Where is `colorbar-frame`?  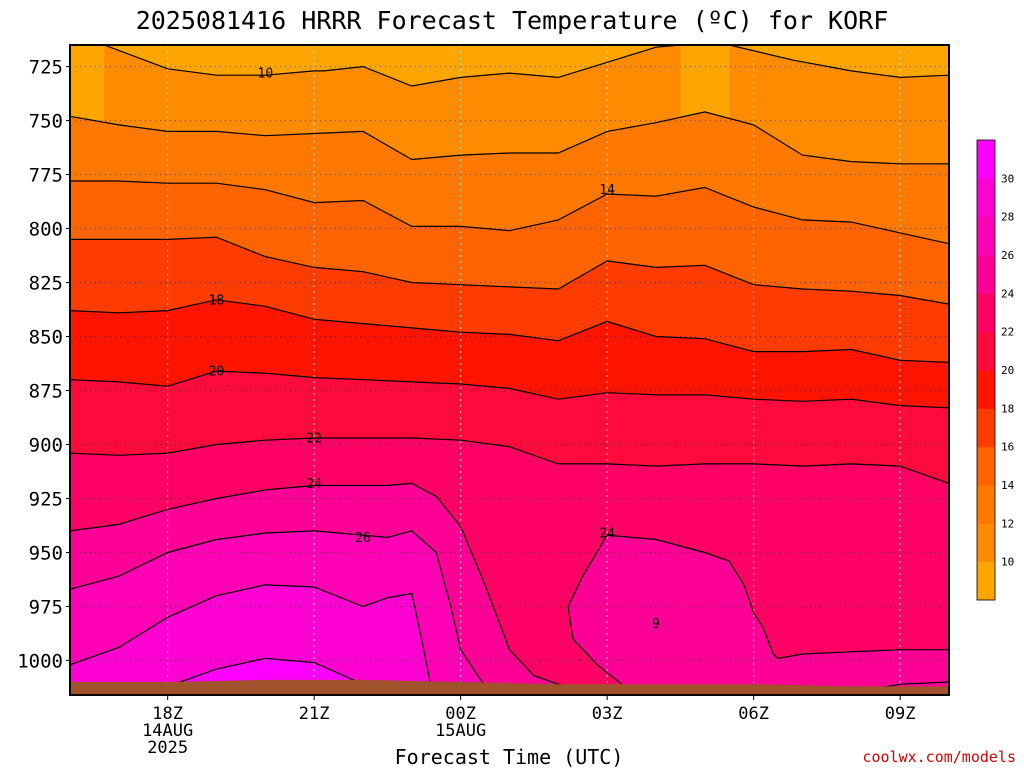
colorbar-frame is located at coordinates (986, 370).